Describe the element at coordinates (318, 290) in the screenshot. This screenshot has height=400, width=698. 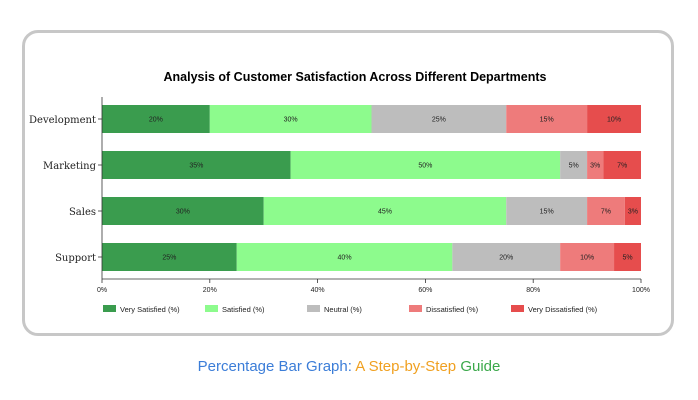
I see `x-tick-label: 40%` at that location.